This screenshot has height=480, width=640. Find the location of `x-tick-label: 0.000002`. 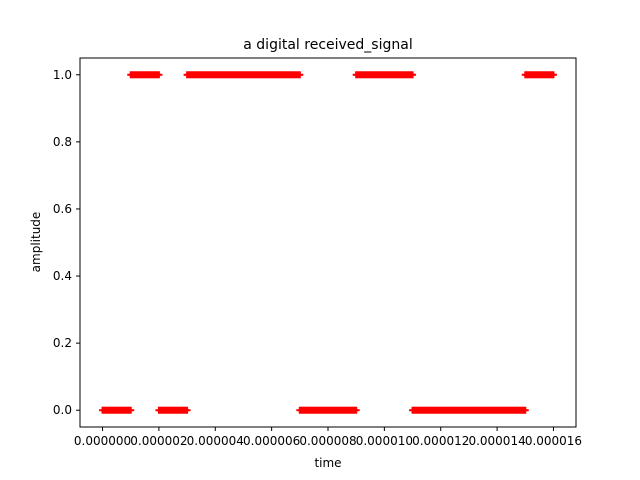

x-tick-label: 0.000002 is located at coordinates (158, 441).